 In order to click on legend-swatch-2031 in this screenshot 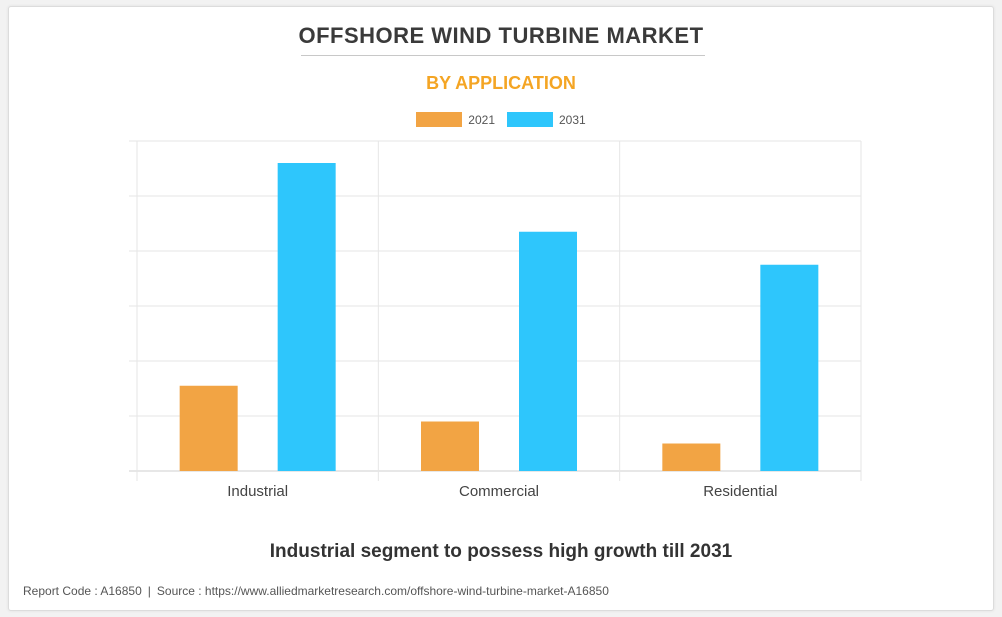, I will do `click(530, 119)`.